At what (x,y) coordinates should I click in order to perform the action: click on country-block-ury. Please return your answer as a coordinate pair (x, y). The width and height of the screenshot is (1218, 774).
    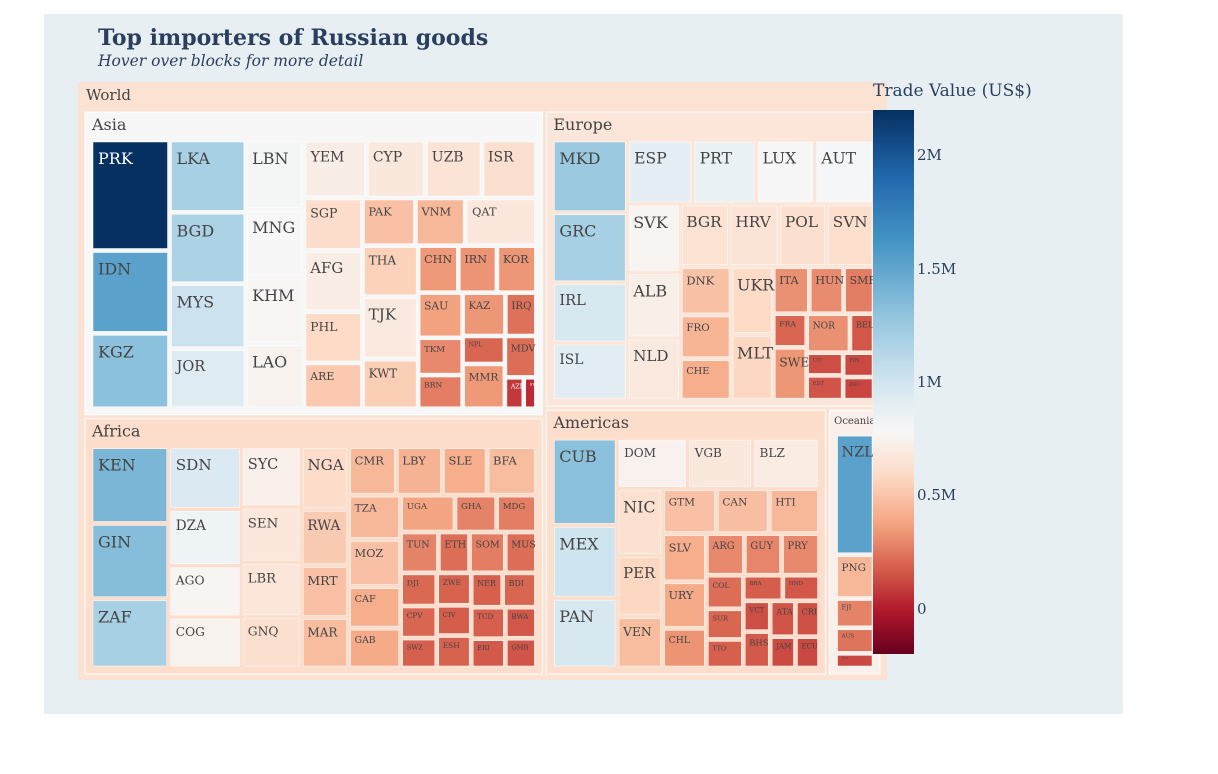
    Looking at the image, I should click on (684, 605).